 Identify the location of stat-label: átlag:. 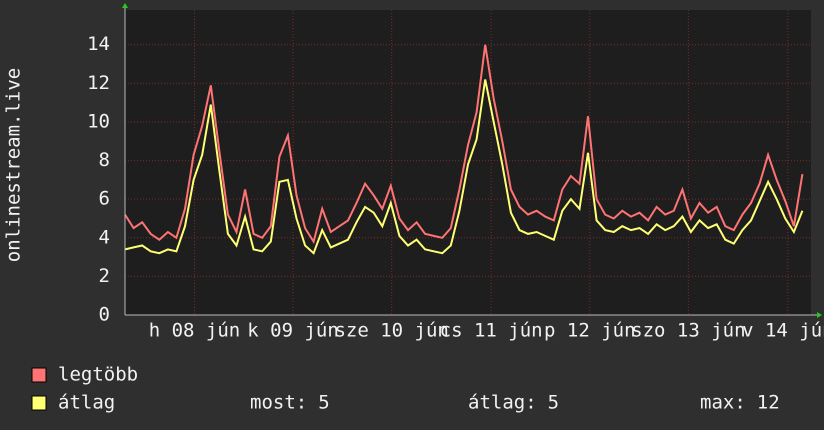
(502, 403).